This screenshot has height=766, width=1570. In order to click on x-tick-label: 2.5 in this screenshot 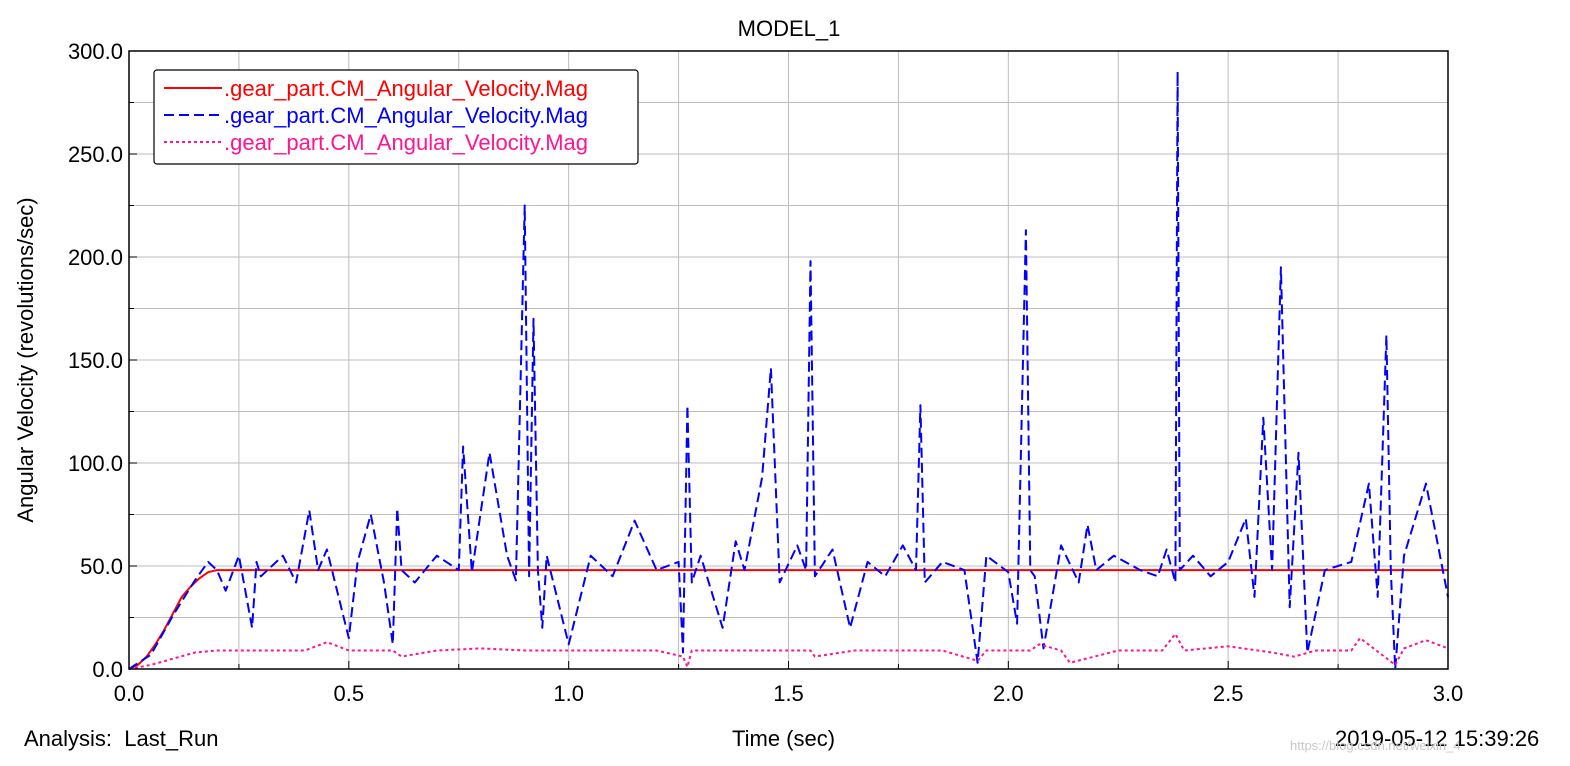, I will do `click(1228, 693)`.